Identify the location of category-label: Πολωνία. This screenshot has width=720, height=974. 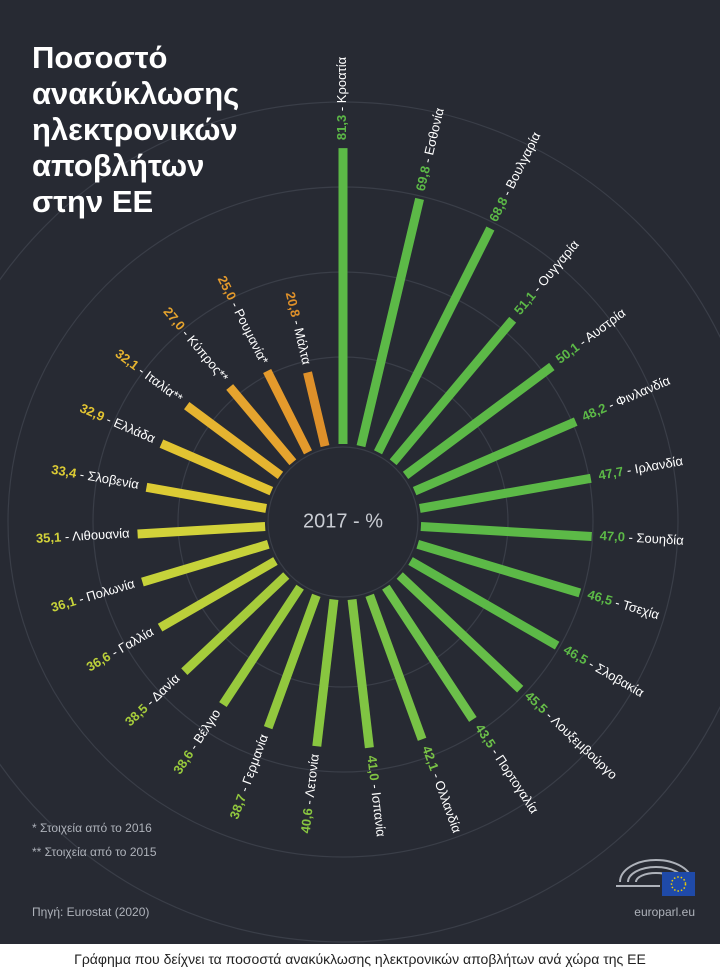
(111, 590).